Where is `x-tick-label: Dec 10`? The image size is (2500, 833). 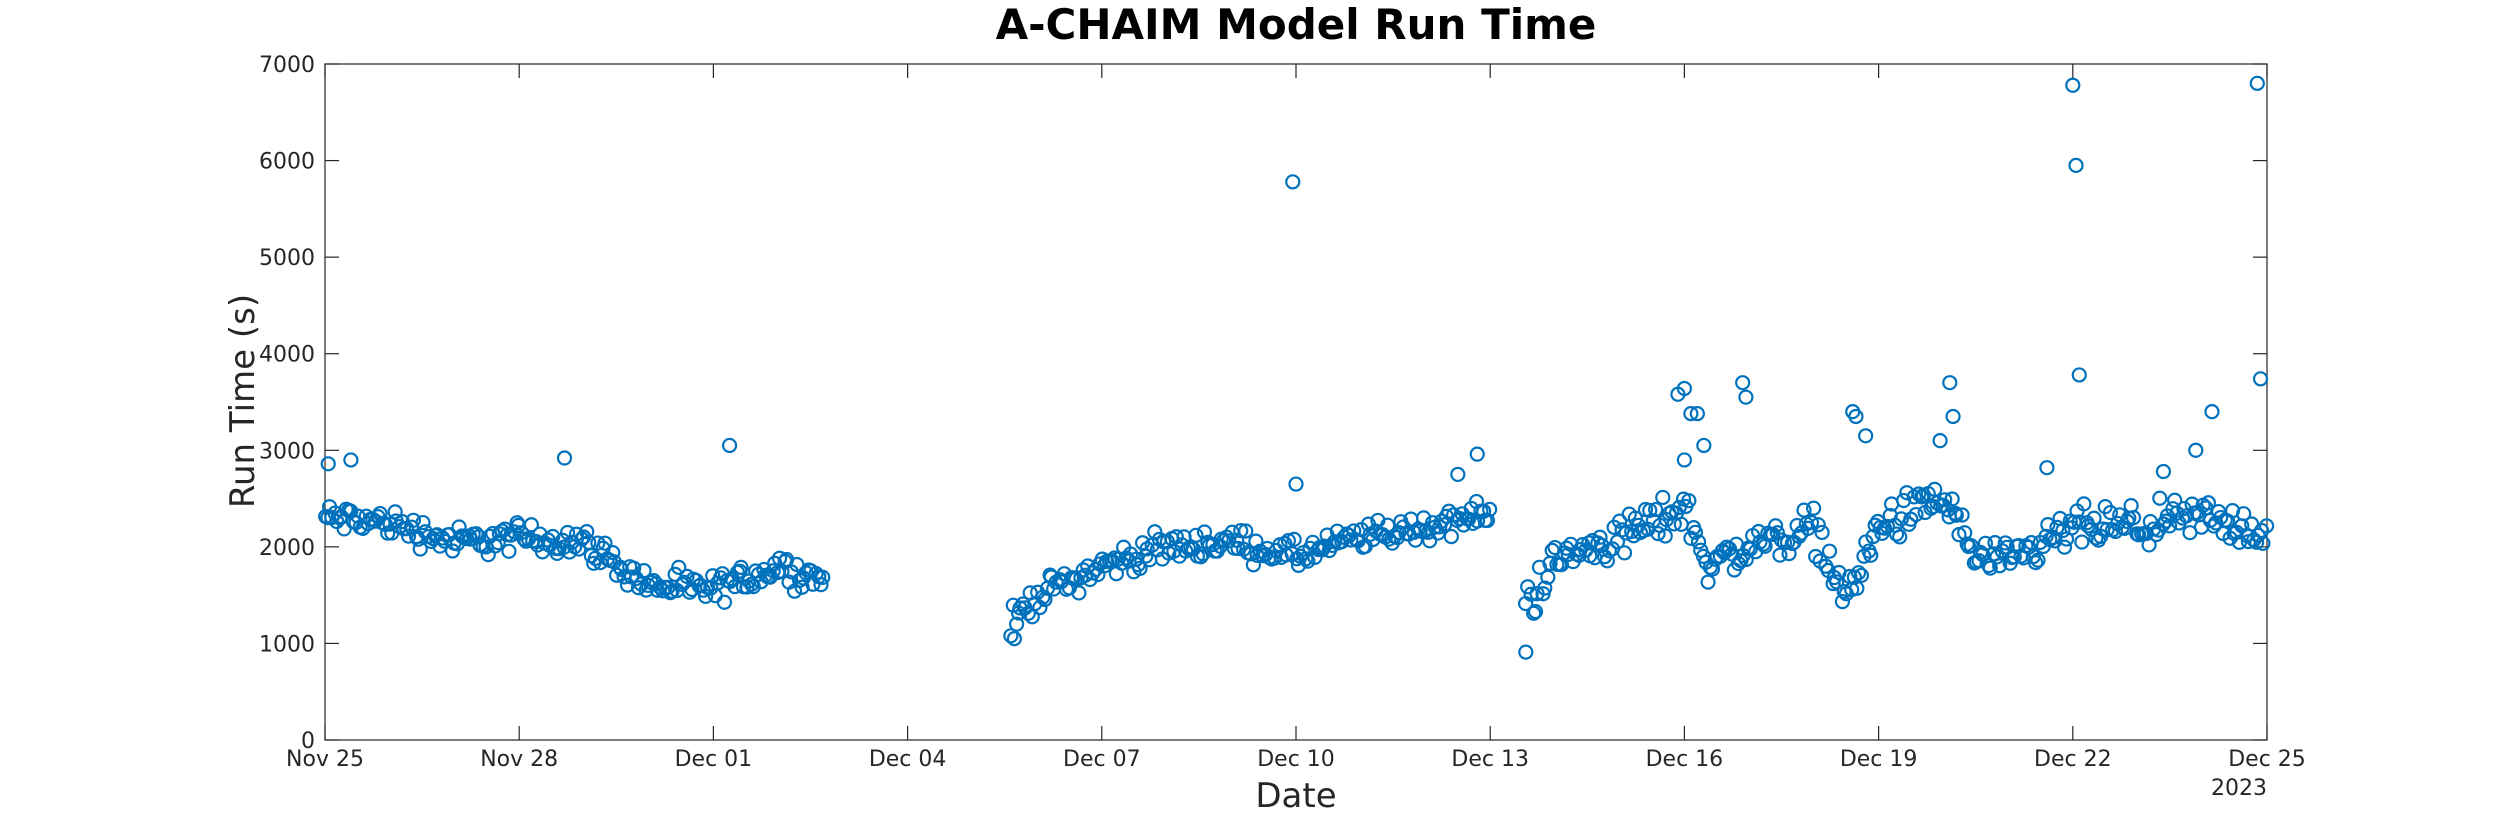 x-tick-label: Dec 10 is located at coordinates (1296, 759).